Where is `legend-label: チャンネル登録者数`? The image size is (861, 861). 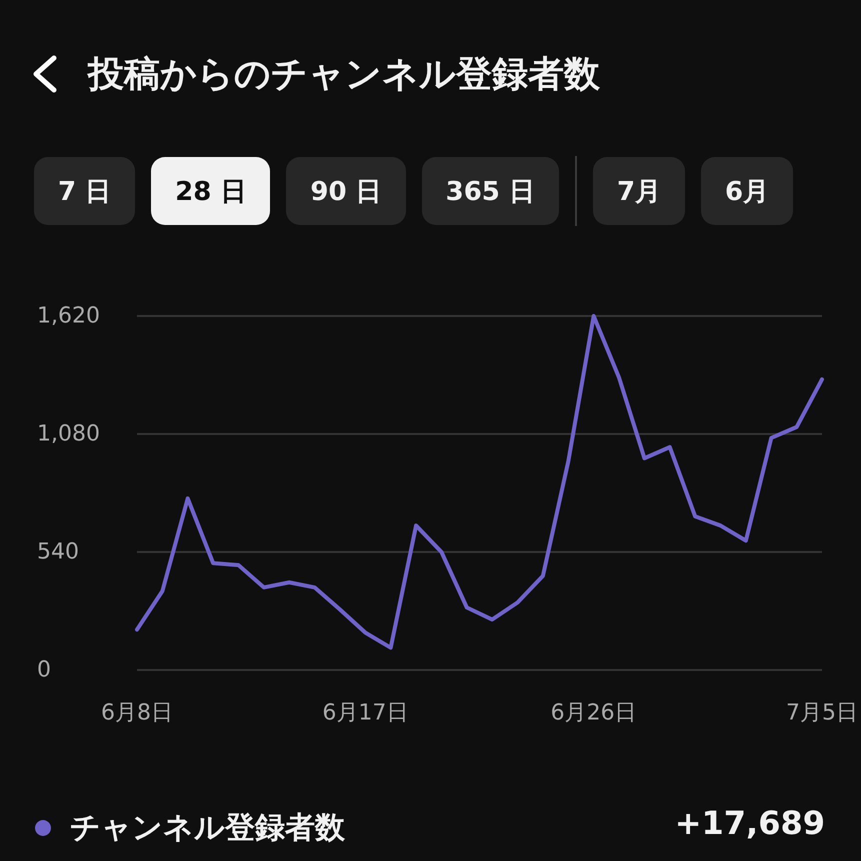
legend-label: チャンネル登録者数 is located at coordinates (208, 828).